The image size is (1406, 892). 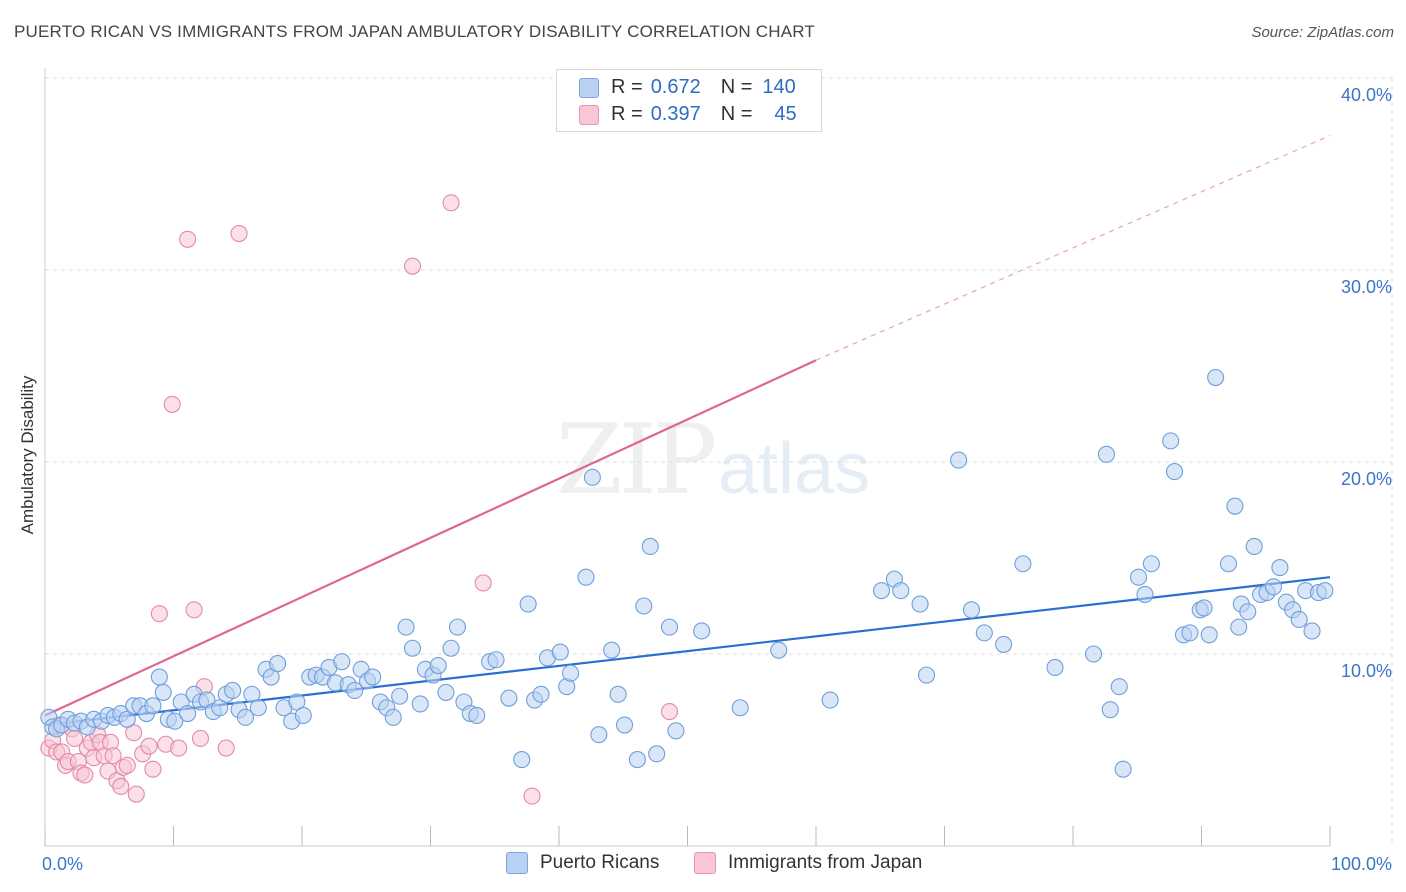 What do you see at coordinates (589, 114) in the screenshot?
I see `legend-swatch-pink` at bounding box center [589, 114].